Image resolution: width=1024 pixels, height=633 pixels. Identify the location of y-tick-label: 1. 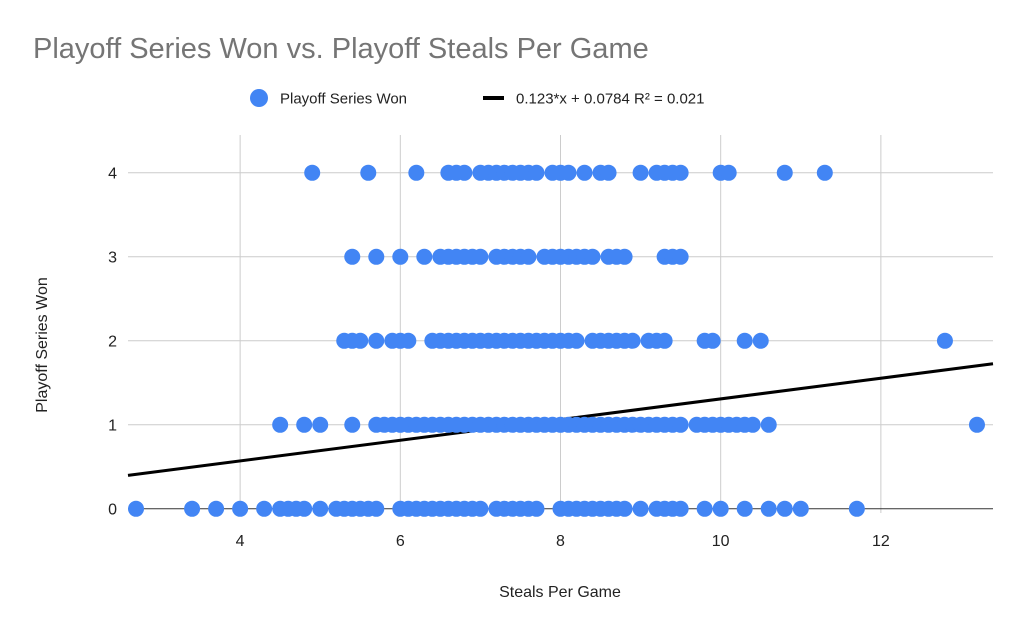
(112, 425).